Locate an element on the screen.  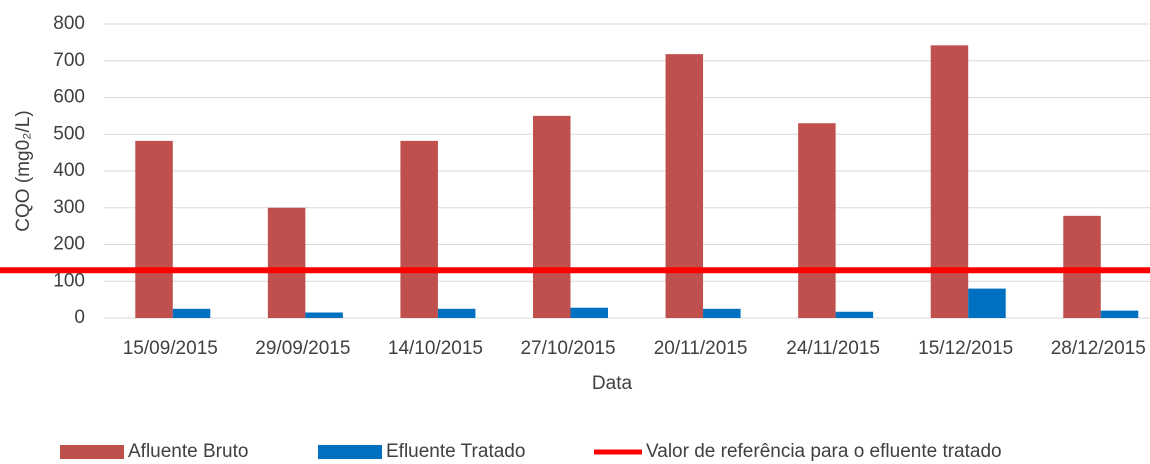
y-tick-label: 0 is located at coordinates (79, 317).